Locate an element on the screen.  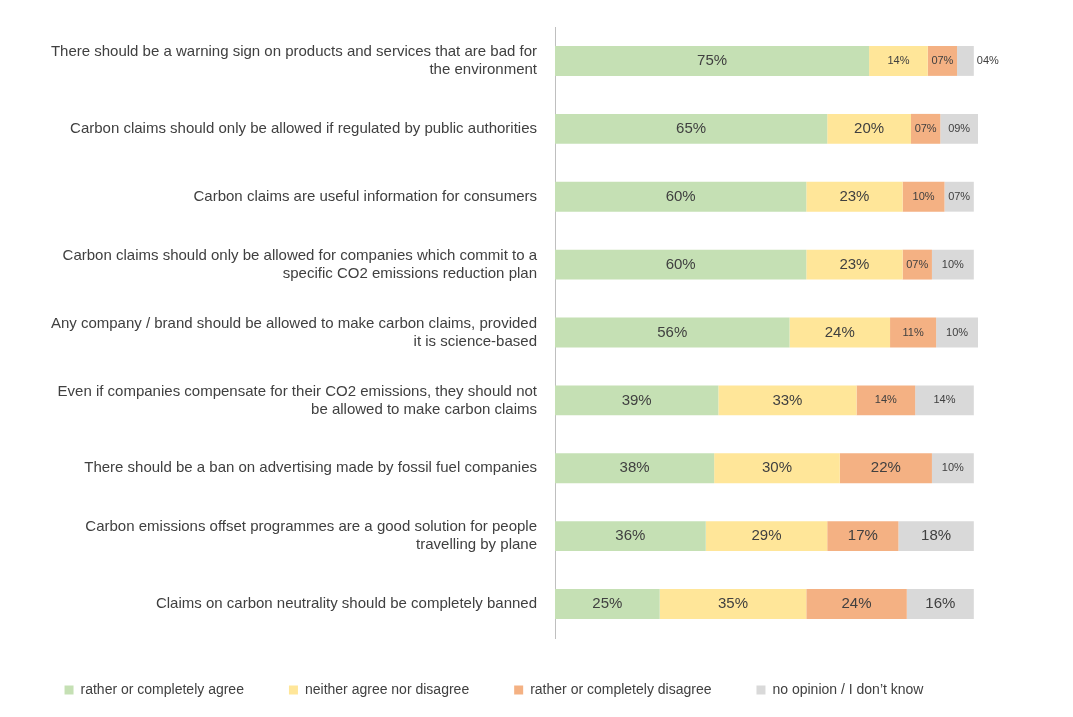
data-label: 30% is located at coordinates (776, 467).